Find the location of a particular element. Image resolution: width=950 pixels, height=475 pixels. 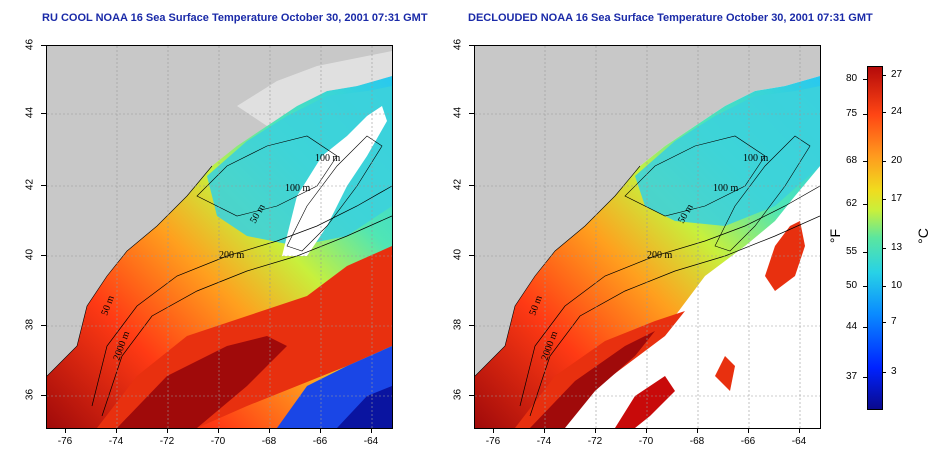

celsius-tick-label: 10 is located at coordinates (897, 285).